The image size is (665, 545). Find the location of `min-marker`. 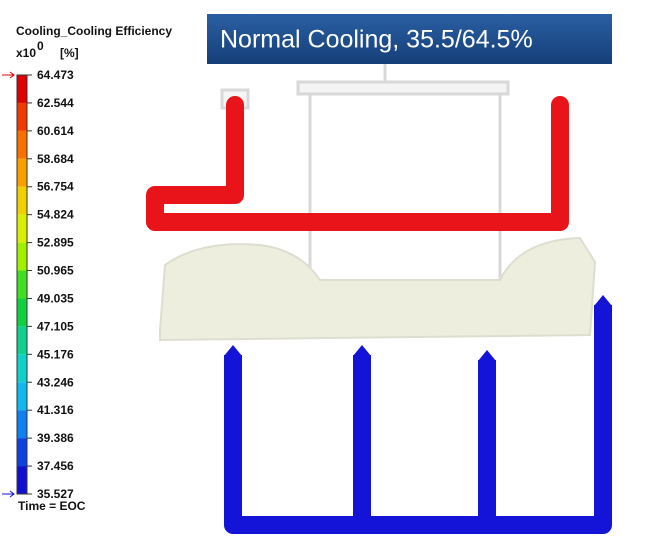

min-marker is located at coordinates (8, 494).